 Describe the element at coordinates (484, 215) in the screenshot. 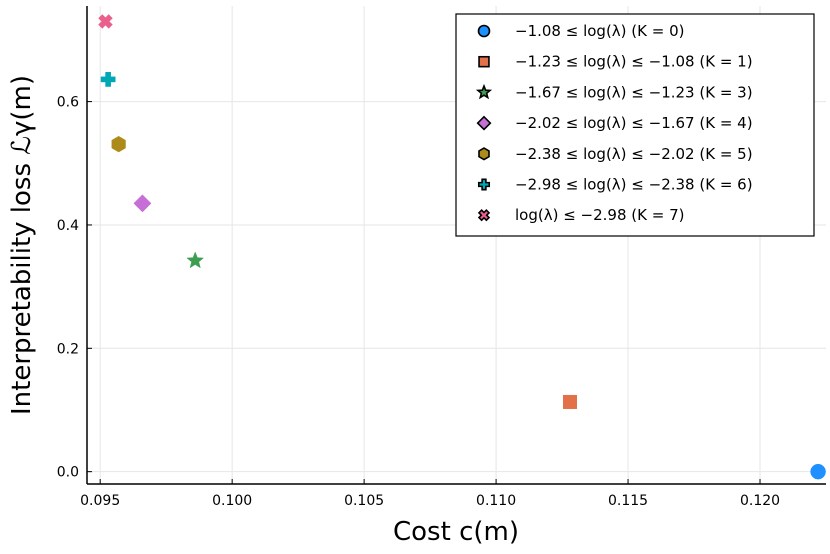

I see `legend-marker-xcross` at that location.